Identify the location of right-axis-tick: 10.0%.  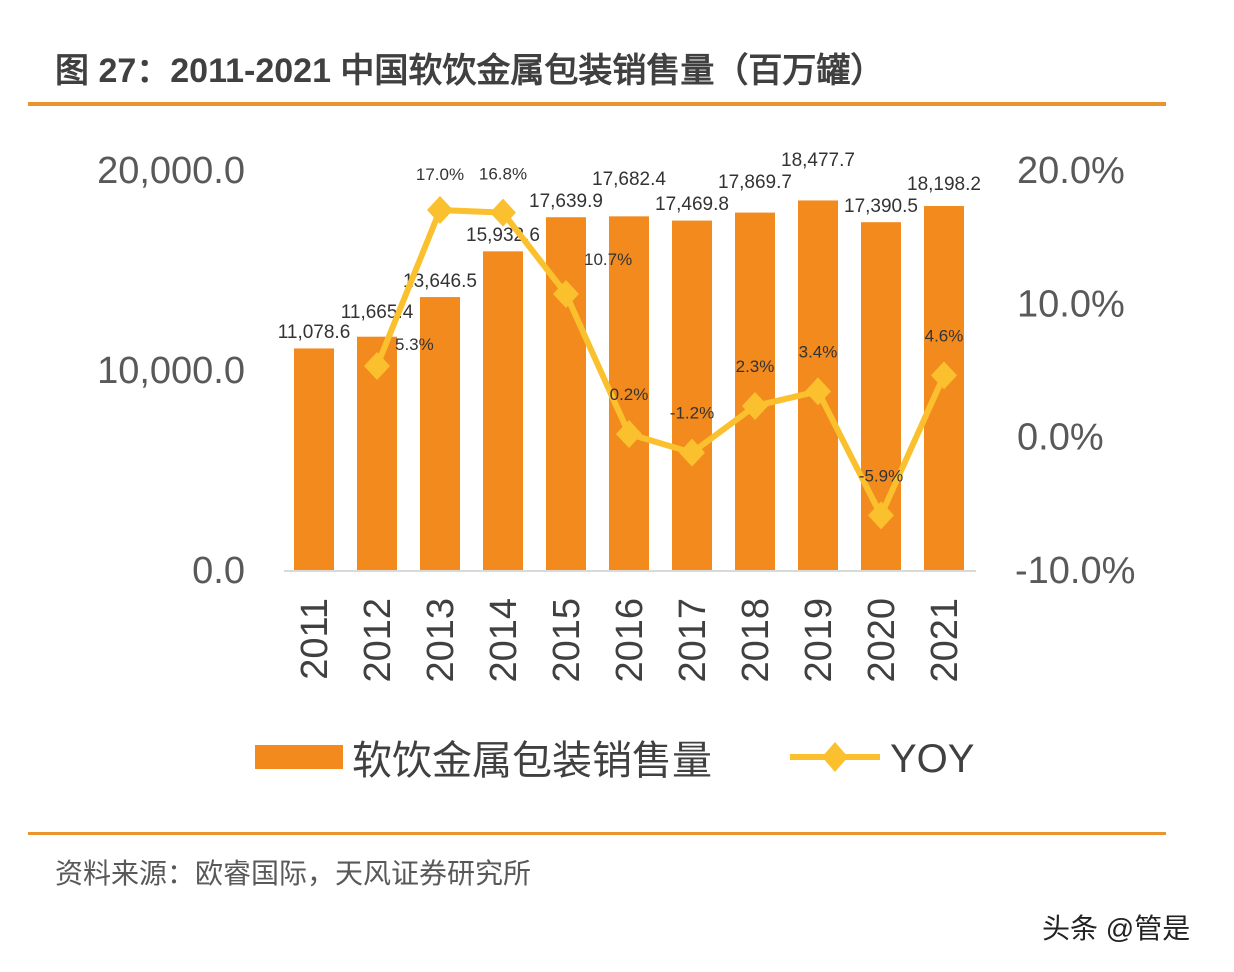
(1071, 304).